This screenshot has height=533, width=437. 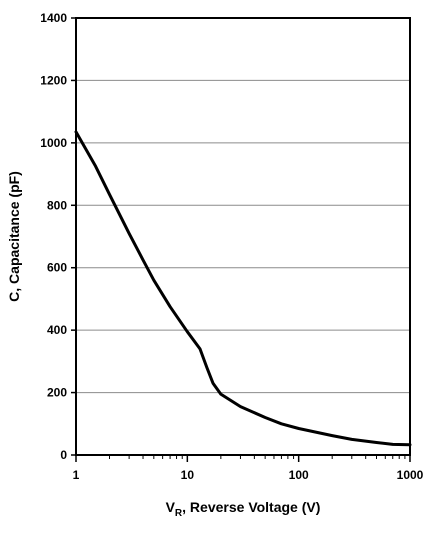 What do you see at coordinates (171, 507) in the screenshot?
I see `x-axis-title-main: V` at bounding box center [171, 507].